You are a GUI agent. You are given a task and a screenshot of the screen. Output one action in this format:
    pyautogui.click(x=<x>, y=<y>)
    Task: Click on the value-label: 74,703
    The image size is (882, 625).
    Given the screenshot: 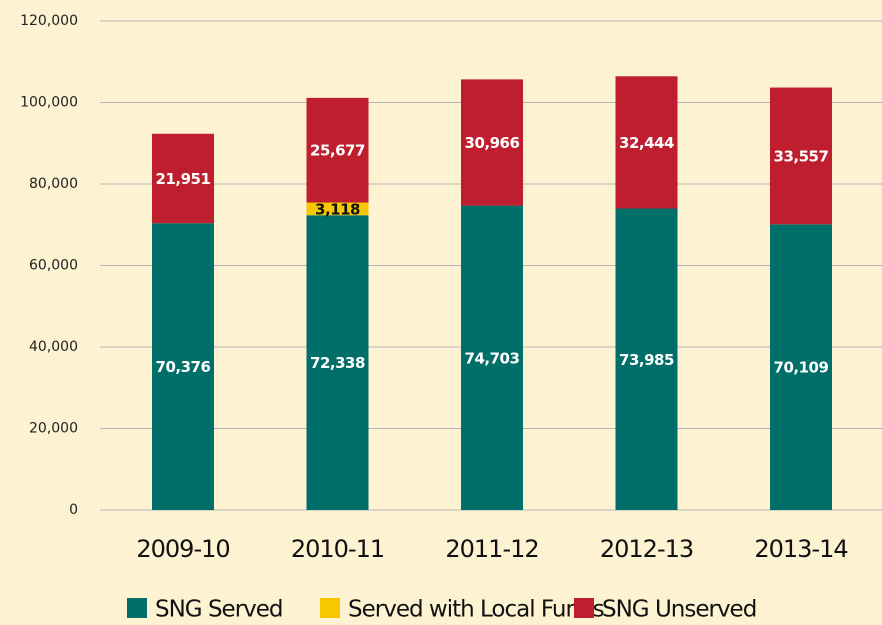 What is the action you would take?
    pyautogui.click(x=492, y=358)
    